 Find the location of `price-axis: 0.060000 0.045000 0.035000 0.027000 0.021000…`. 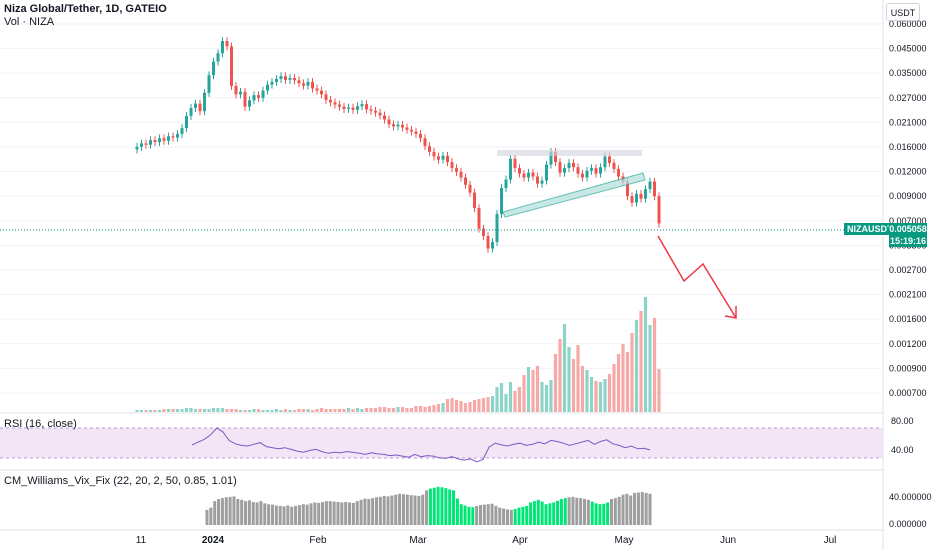

price-axis: 0.060000 0.045000 0.035000 0.027000 0.021000… is located at coordinates (908, 208).